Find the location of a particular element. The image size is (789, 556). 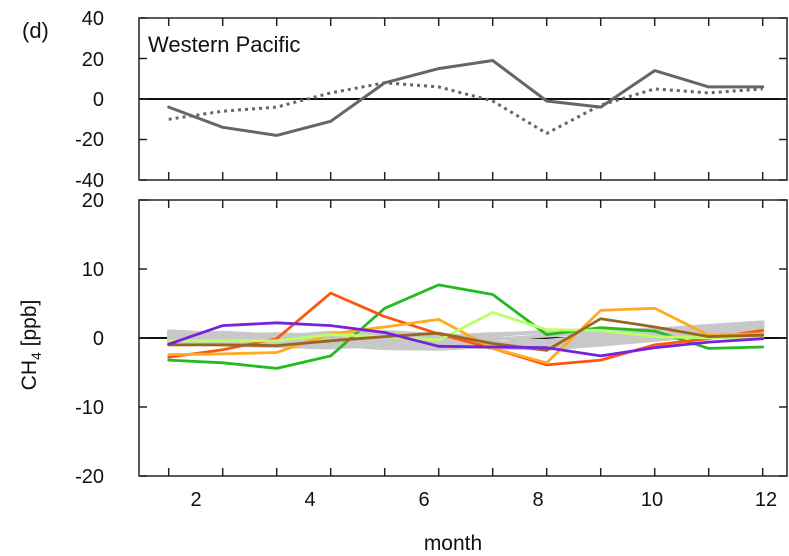

xtick-label: 10 is located at coordinates (652, 500).